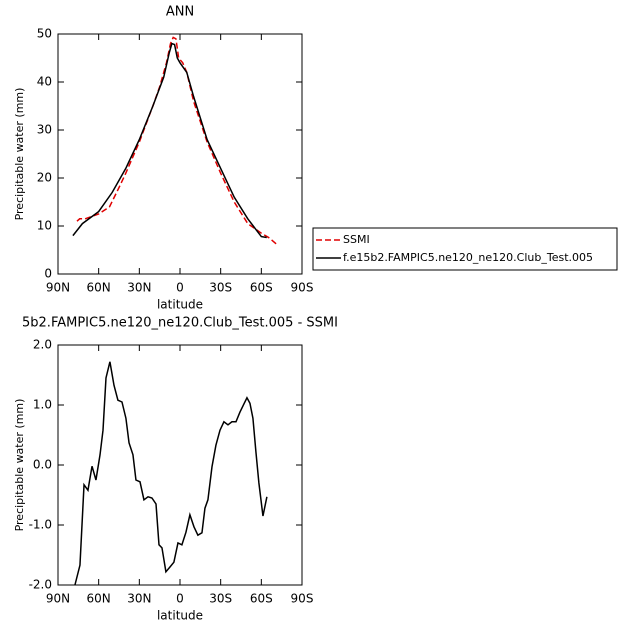 This screenshot has width=631, height=636. I want to click on legend-box, so click(465, 249).